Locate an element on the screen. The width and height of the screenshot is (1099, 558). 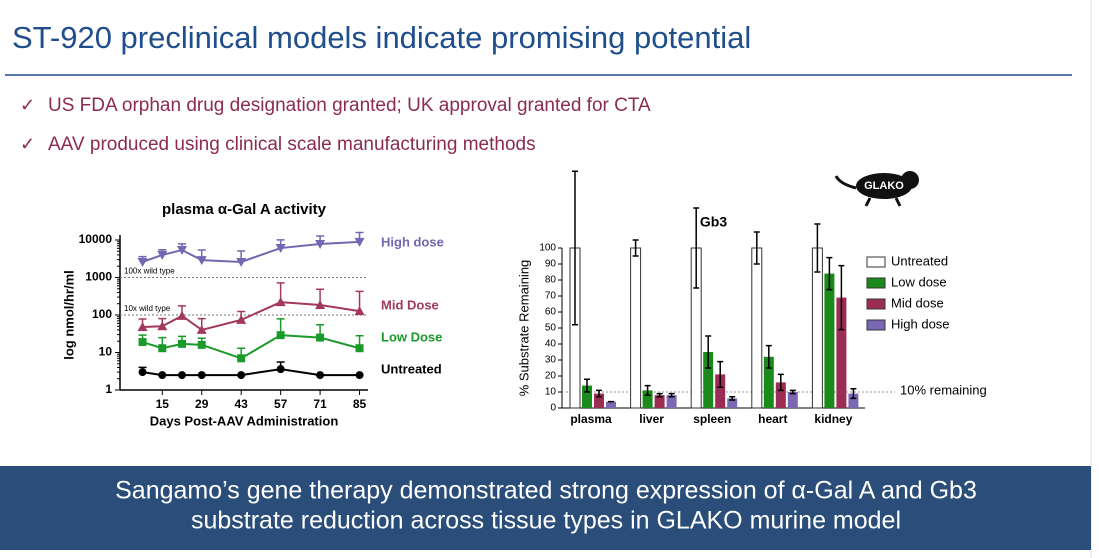
series-label: High dose is located at coordinates (412, 241).